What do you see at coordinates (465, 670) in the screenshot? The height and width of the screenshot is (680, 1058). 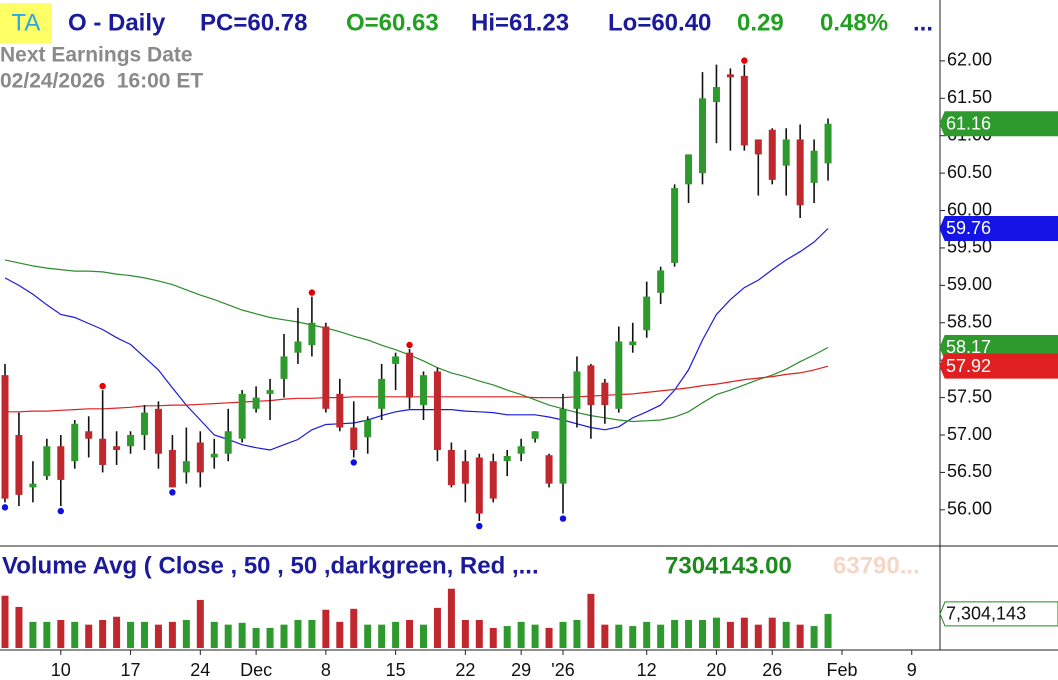 I see `x-tick-label: 22` at bounding box center [465, 670].